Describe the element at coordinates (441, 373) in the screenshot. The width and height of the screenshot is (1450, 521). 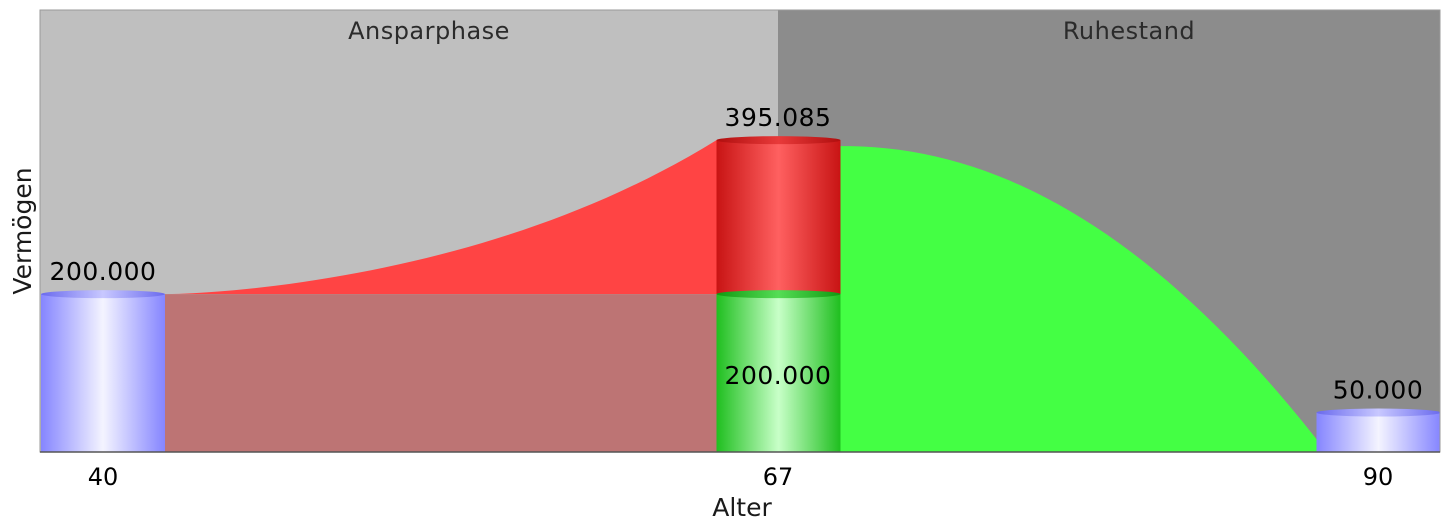
I see `principal-area` at that location.